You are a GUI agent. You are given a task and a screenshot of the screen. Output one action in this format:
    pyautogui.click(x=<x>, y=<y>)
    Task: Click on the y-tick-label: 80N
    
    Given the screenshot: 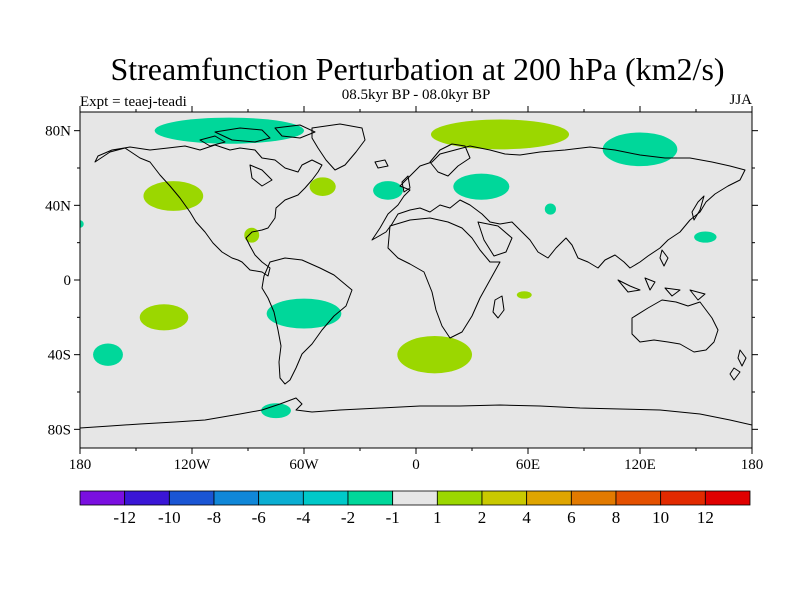 What is the action you would take?
    pyautogui.click(x=58, y=132)
    